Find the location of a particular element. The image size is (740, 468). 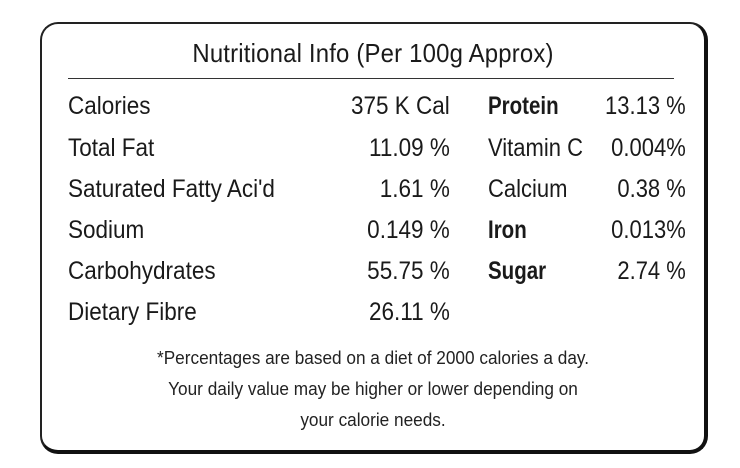

nutrient-row: Dietary Fibre 26.11 % is located at coordinates (373, 312).